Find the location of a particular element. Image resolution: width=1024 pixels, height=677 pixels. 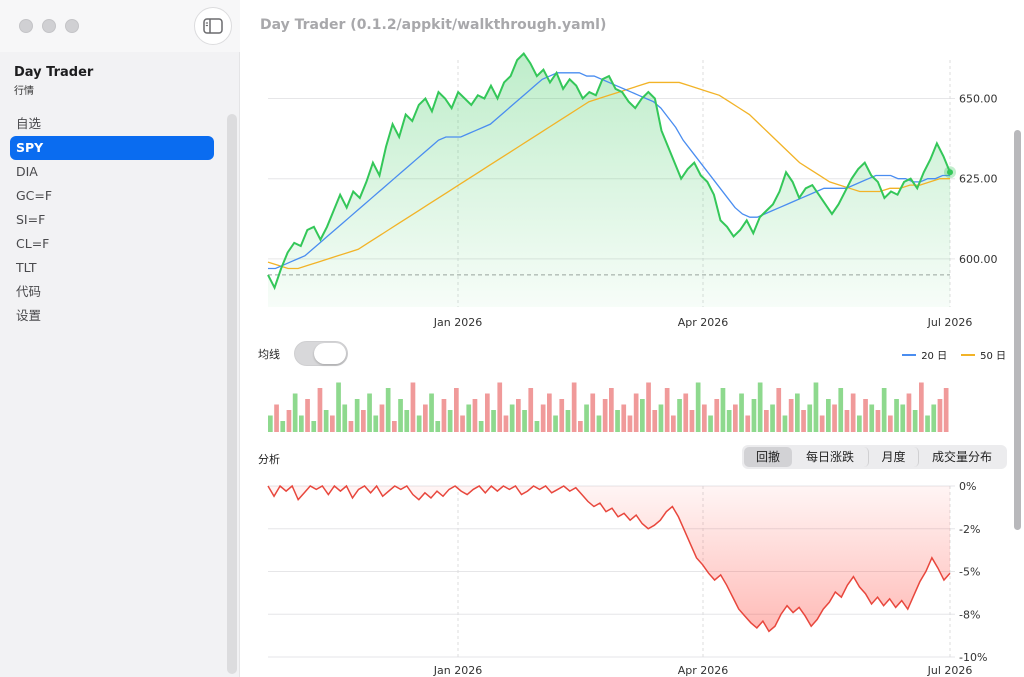

sidebar-item-cl: CL=F is located at coordinates (33, 243).